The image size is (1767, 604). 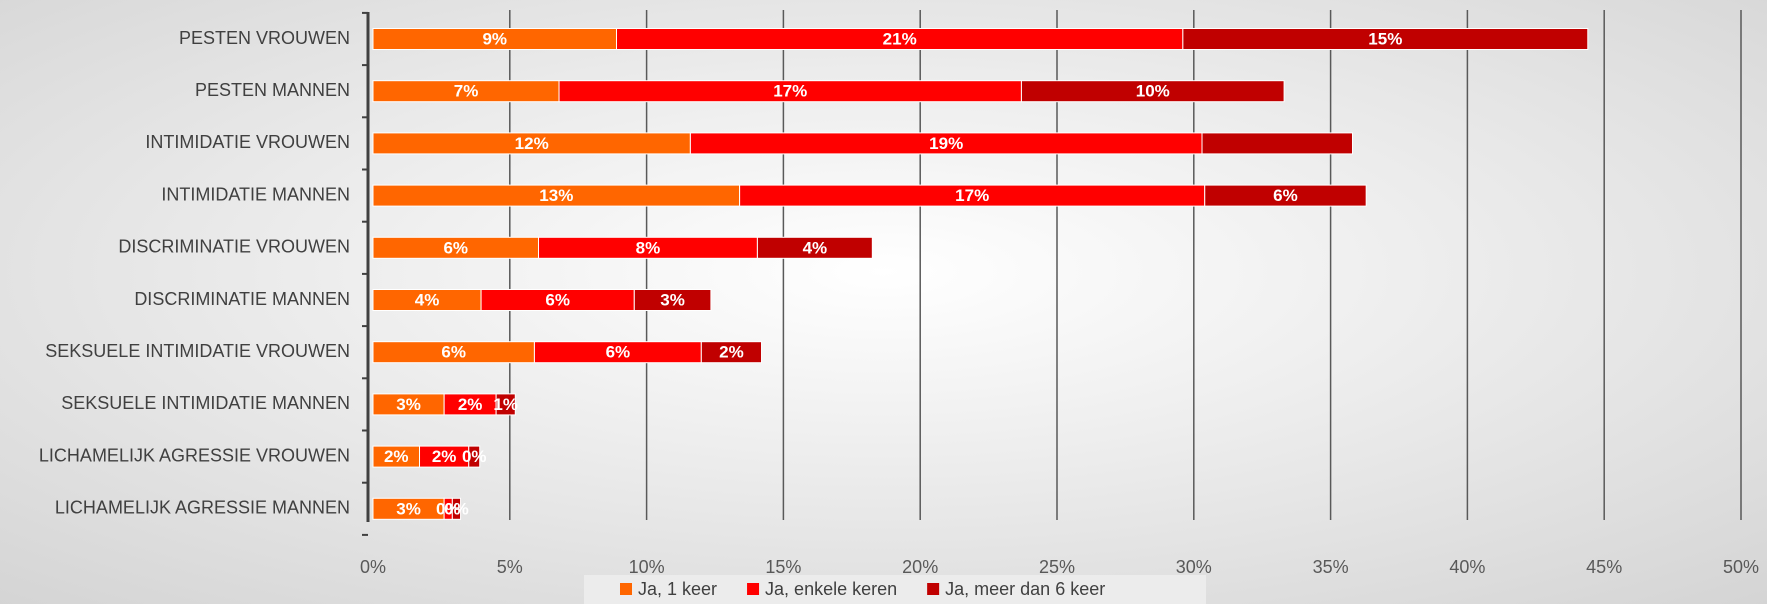 What do you see at coordinates (1331, 567) in the screenshot?
I see `x-tick-label: 35%` at bounding box center [1331, 567].